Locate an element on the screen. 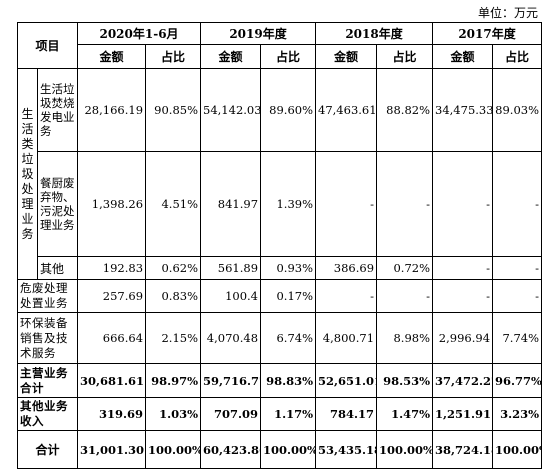 Image resolution: width=550 pixels, height=474 pixels. cell: 4,800.71 is located at coordinates (346, 338).